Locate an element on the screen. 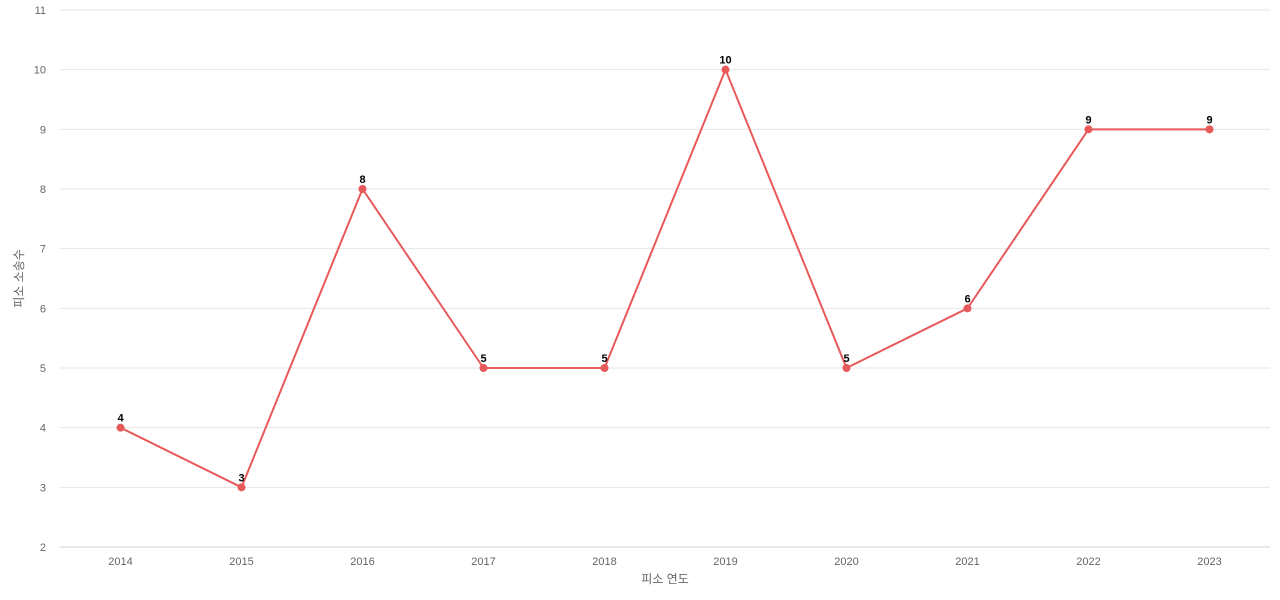  data-label-2016: 8 is located at coordinates (362, 180).